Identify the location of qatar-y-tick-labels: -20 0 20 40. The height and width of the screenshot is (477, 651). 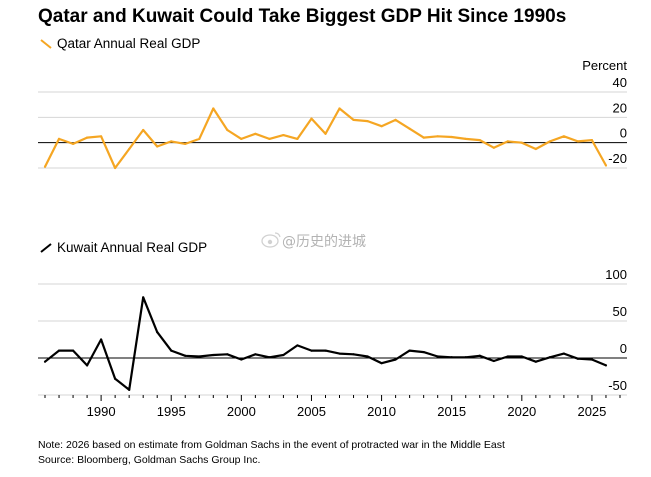
(617, 120).